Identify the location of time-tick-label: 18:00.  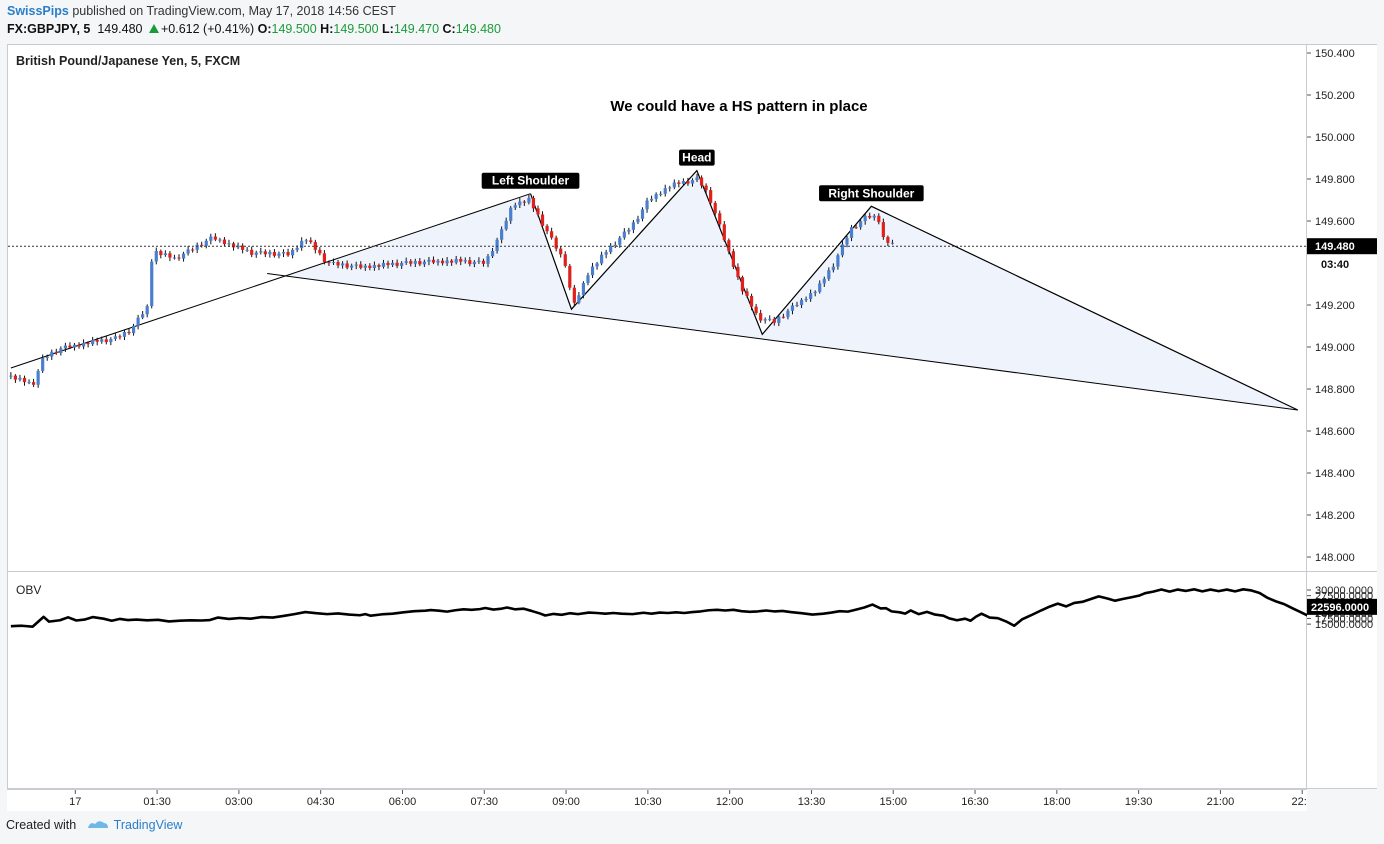
(1057, 802).